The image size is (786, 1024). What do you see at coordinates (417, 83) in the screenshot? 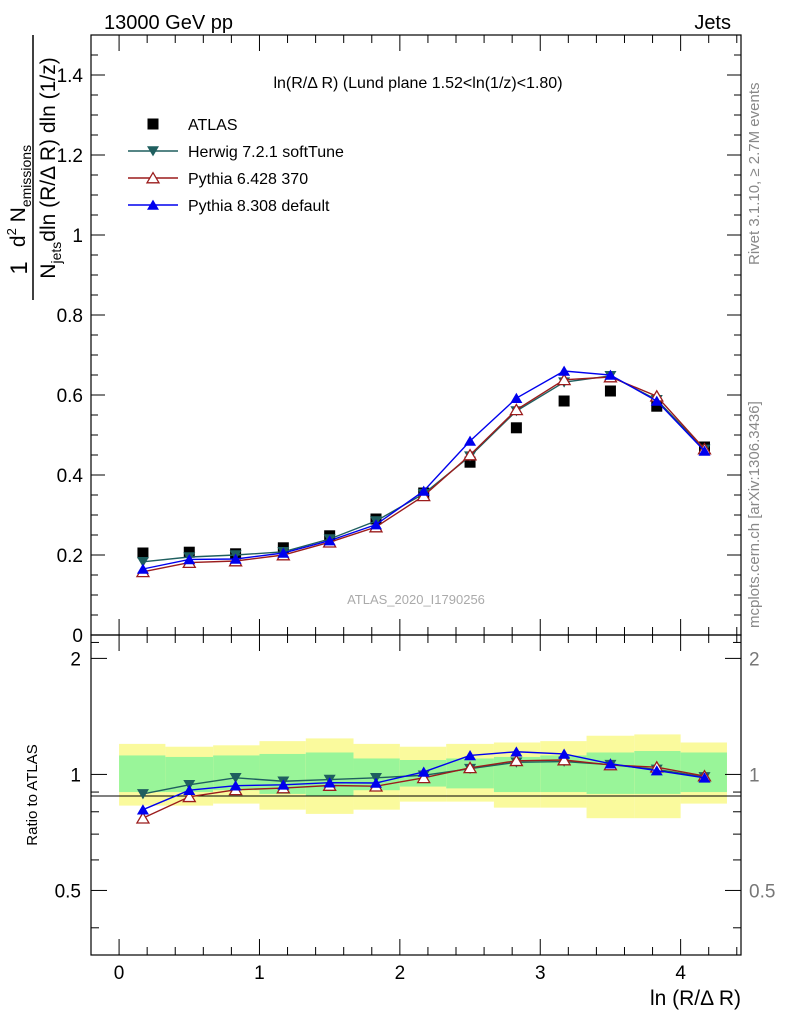
I see `main-title: ln(R/Δ R) (Lund plane 1.52<ln(1/z)<1.80)` at bounding box center [417, 83].